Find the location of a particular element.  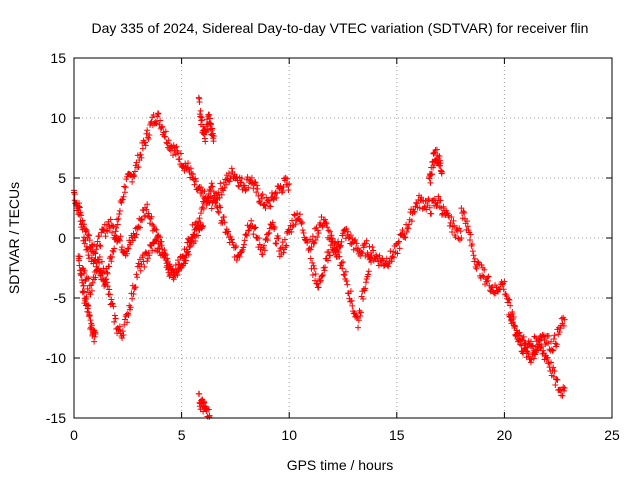

y-tick-label: -15 is located at coordinates (56, 418).